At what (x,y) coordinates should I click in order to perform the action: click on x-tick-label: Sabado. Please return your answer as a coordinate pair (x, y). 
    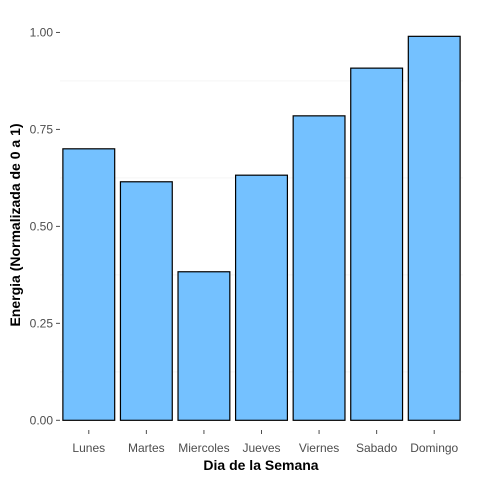
    Looking at the image, I should click on (377, 448).